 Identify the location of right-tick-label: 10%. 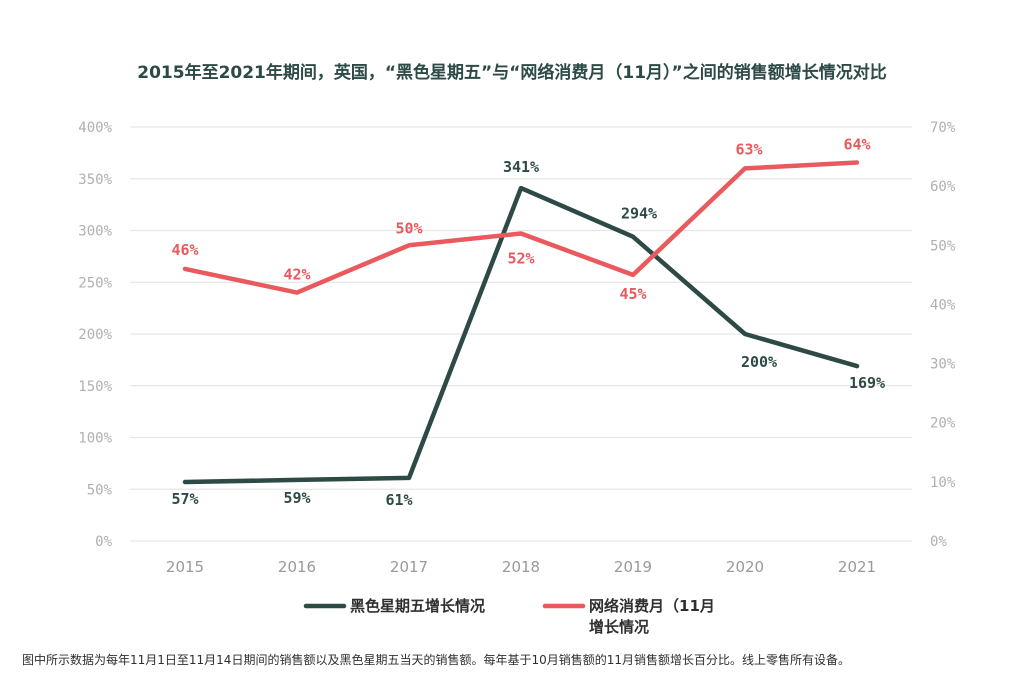
(943, 483).